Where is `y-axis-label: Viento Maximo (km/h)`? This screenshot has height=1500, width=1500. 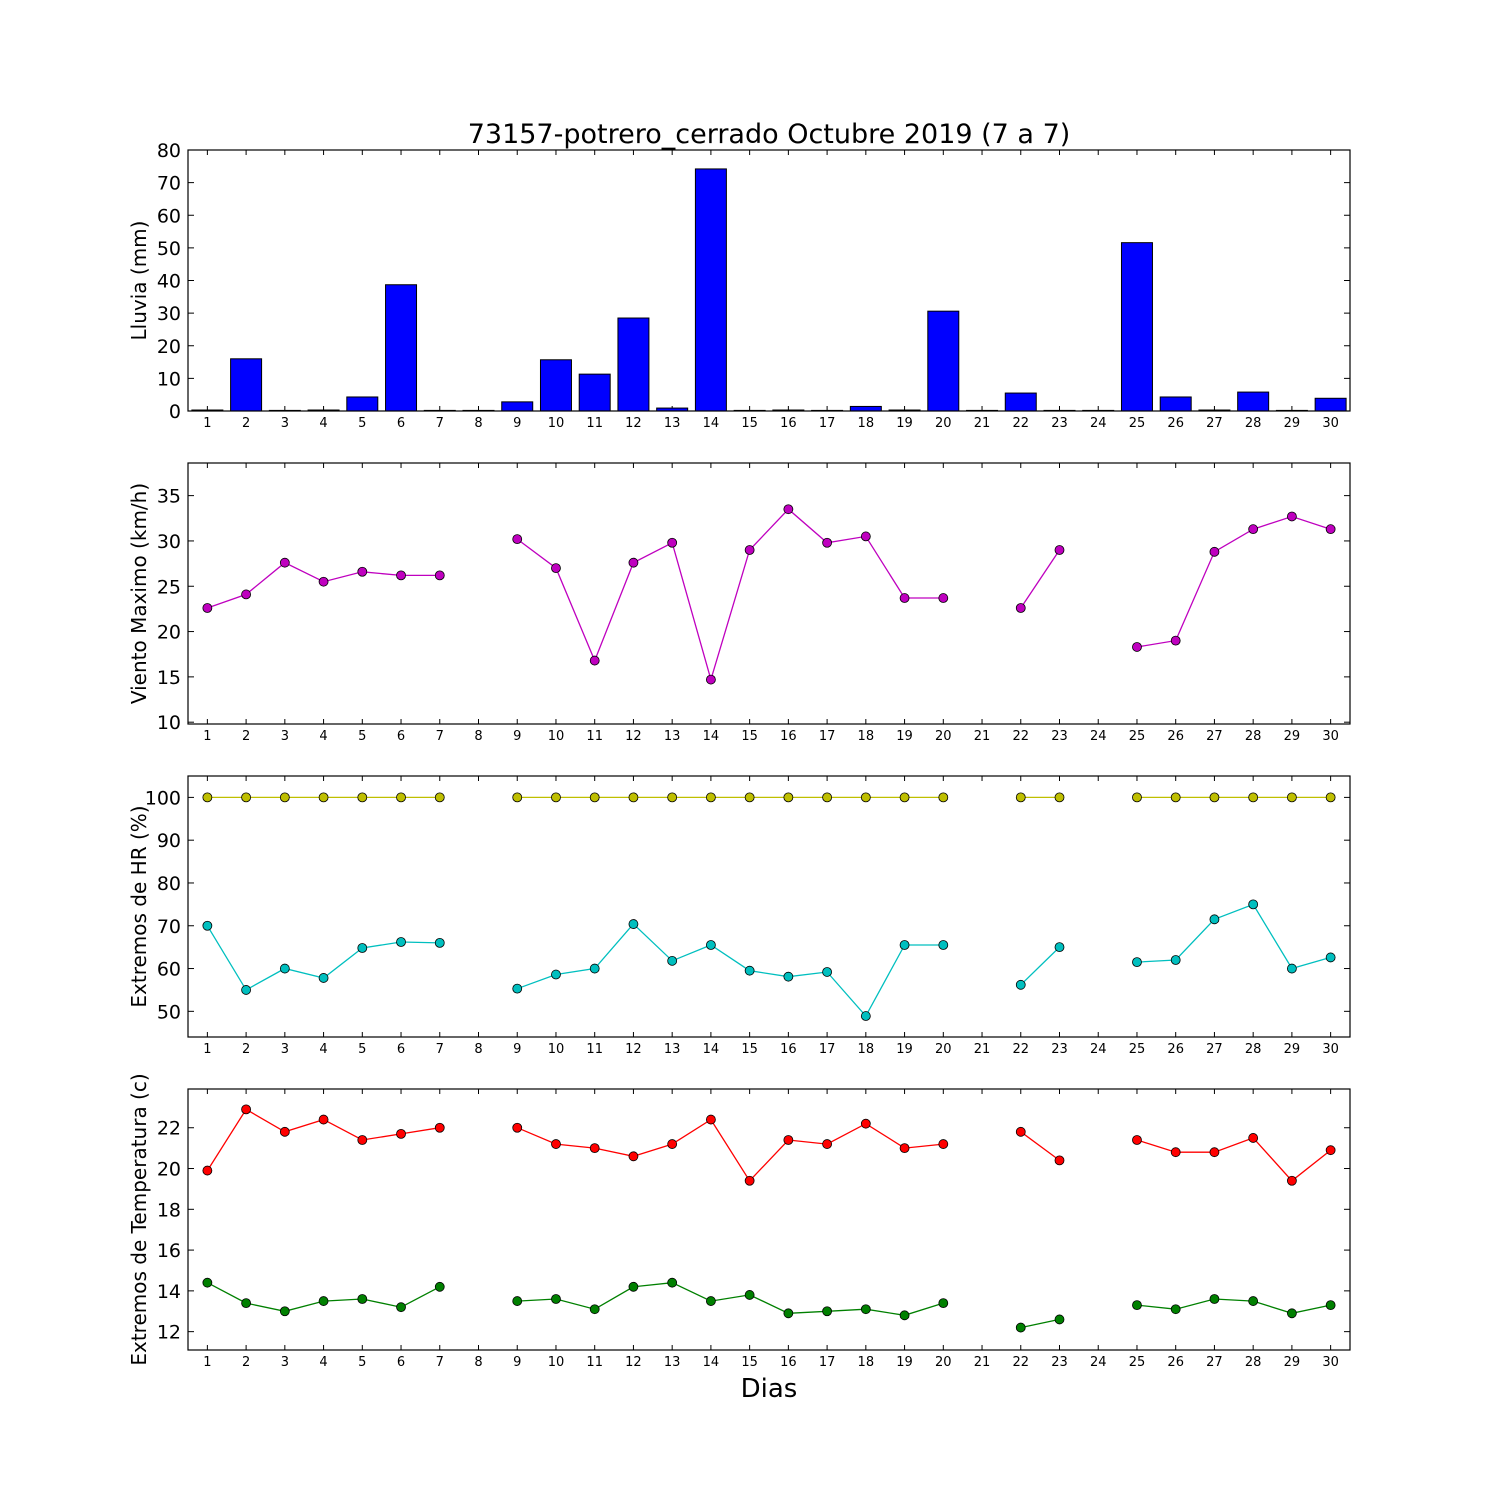
y-axis-label: Viento Maximo (km/h) is located at coordinates (139, 593).